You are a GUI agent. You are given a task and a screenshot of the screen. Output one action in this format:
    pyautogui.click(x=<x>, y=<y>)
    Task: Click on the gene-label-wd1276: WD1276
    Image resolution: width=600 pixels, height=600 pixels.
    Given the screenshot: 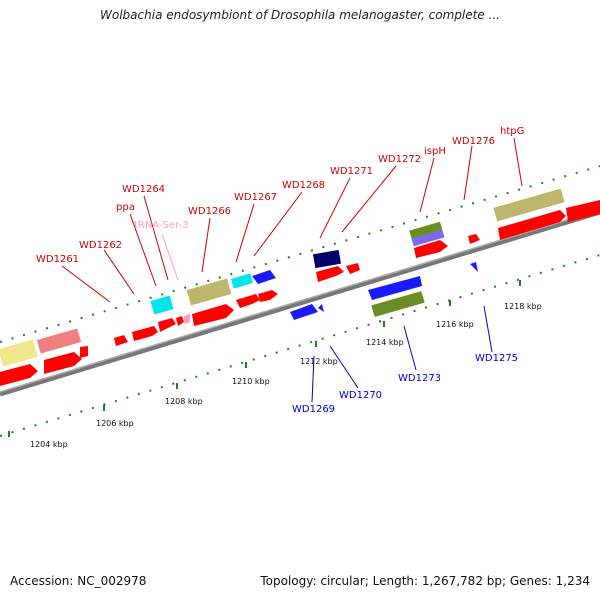 What is the action you would take?
    pyautogui.click(x=473, y=141)
    